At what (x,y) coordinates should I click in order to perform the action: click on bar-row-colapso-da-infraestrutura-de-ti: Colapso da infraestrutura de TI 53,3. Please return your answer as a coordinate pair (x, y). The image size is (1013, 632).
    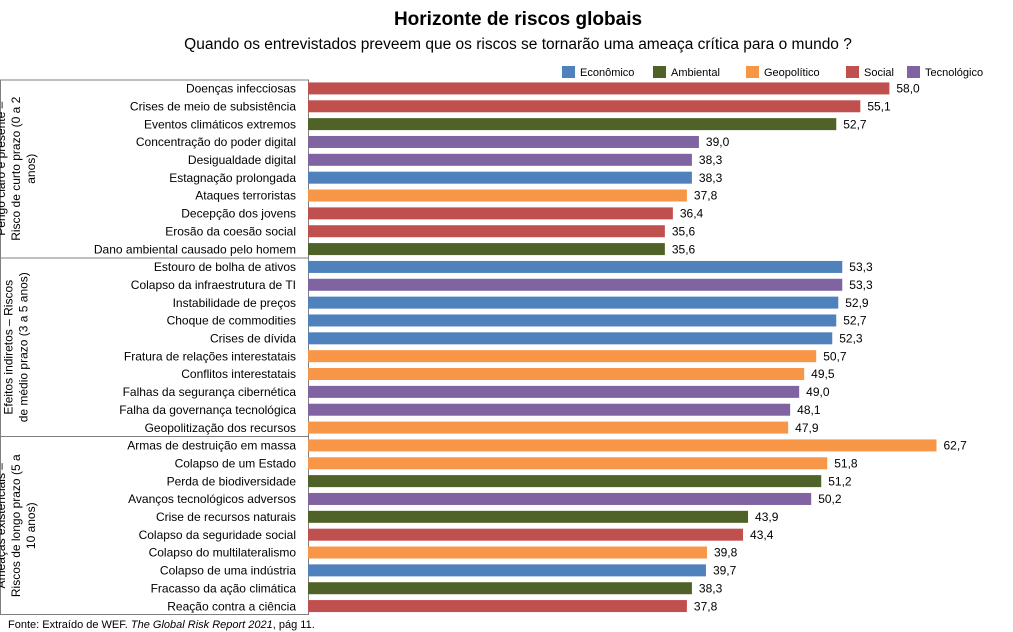
    Looking at the image, I should click on (502, 285).